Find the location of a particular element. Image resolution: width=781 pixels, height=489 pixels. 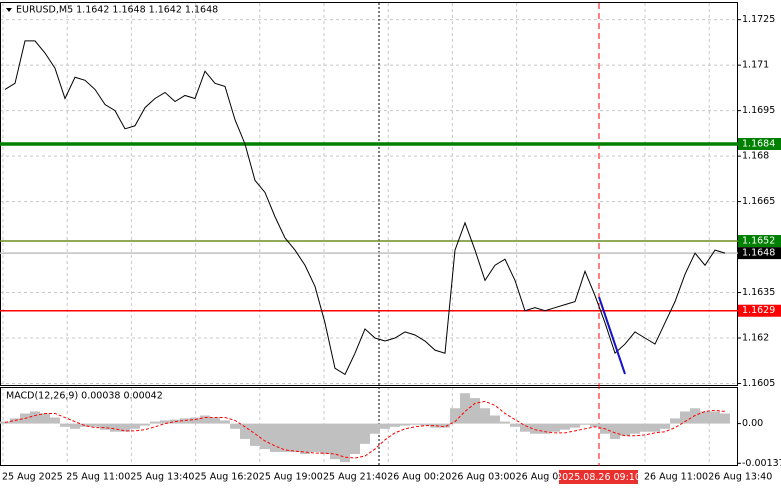

y-tick-label: 1.1635 is located at coordinates (758, 292).